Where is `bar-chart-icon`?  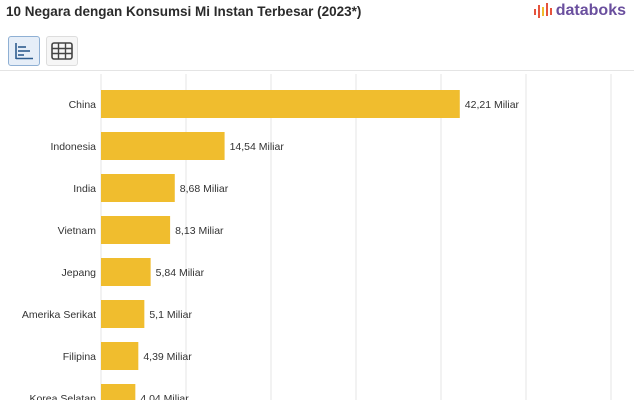 bar-chart-icon is located at coordinates (24, 51).